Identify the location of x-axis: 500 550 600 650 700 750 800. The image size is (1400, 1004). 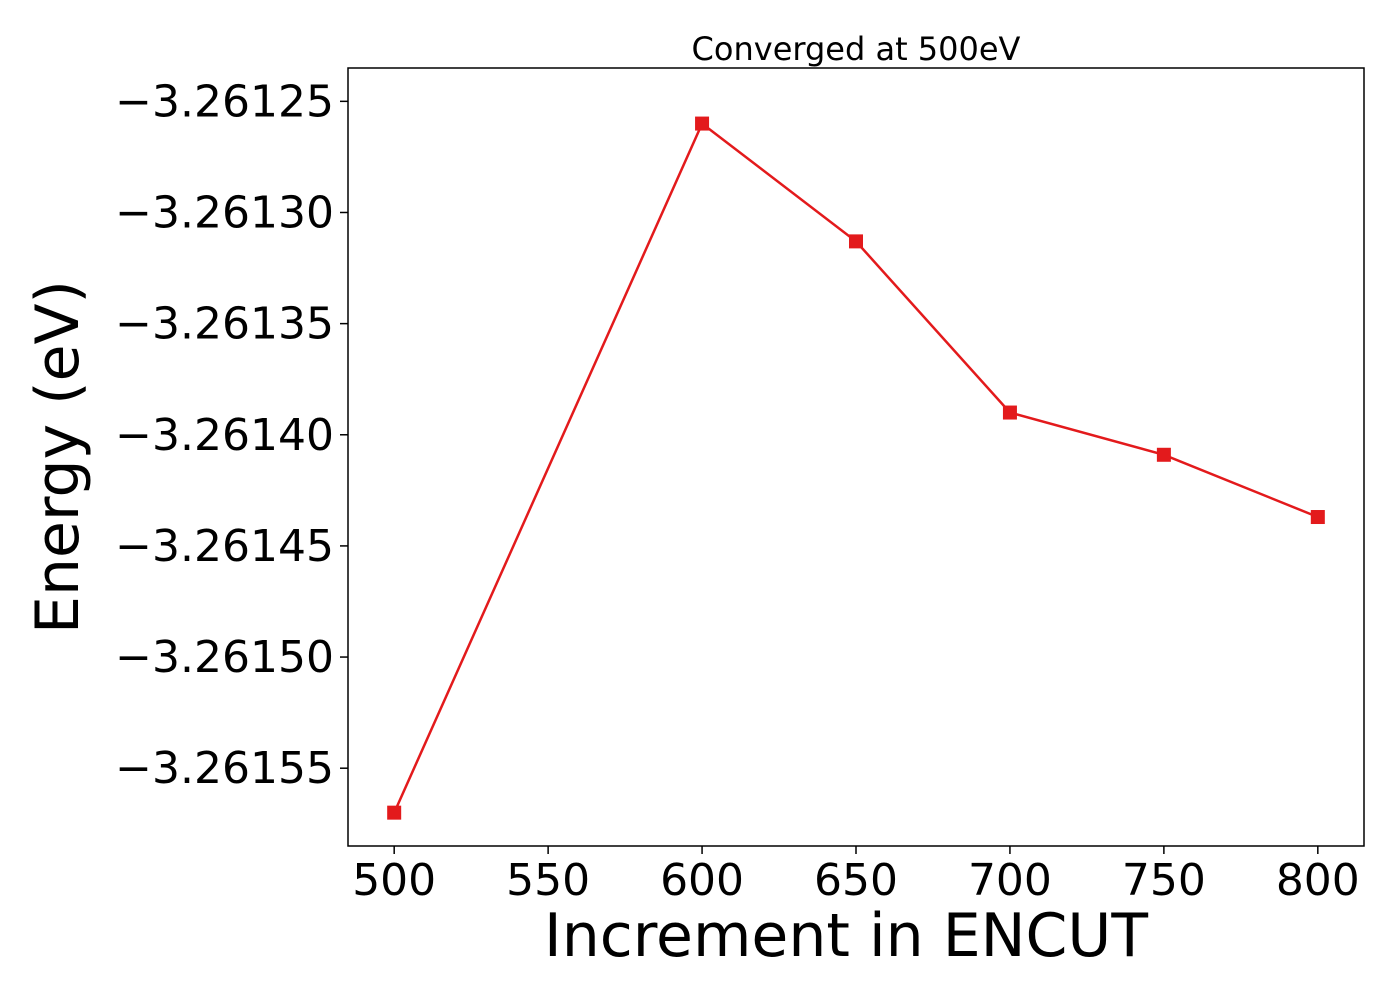
(856, 876).